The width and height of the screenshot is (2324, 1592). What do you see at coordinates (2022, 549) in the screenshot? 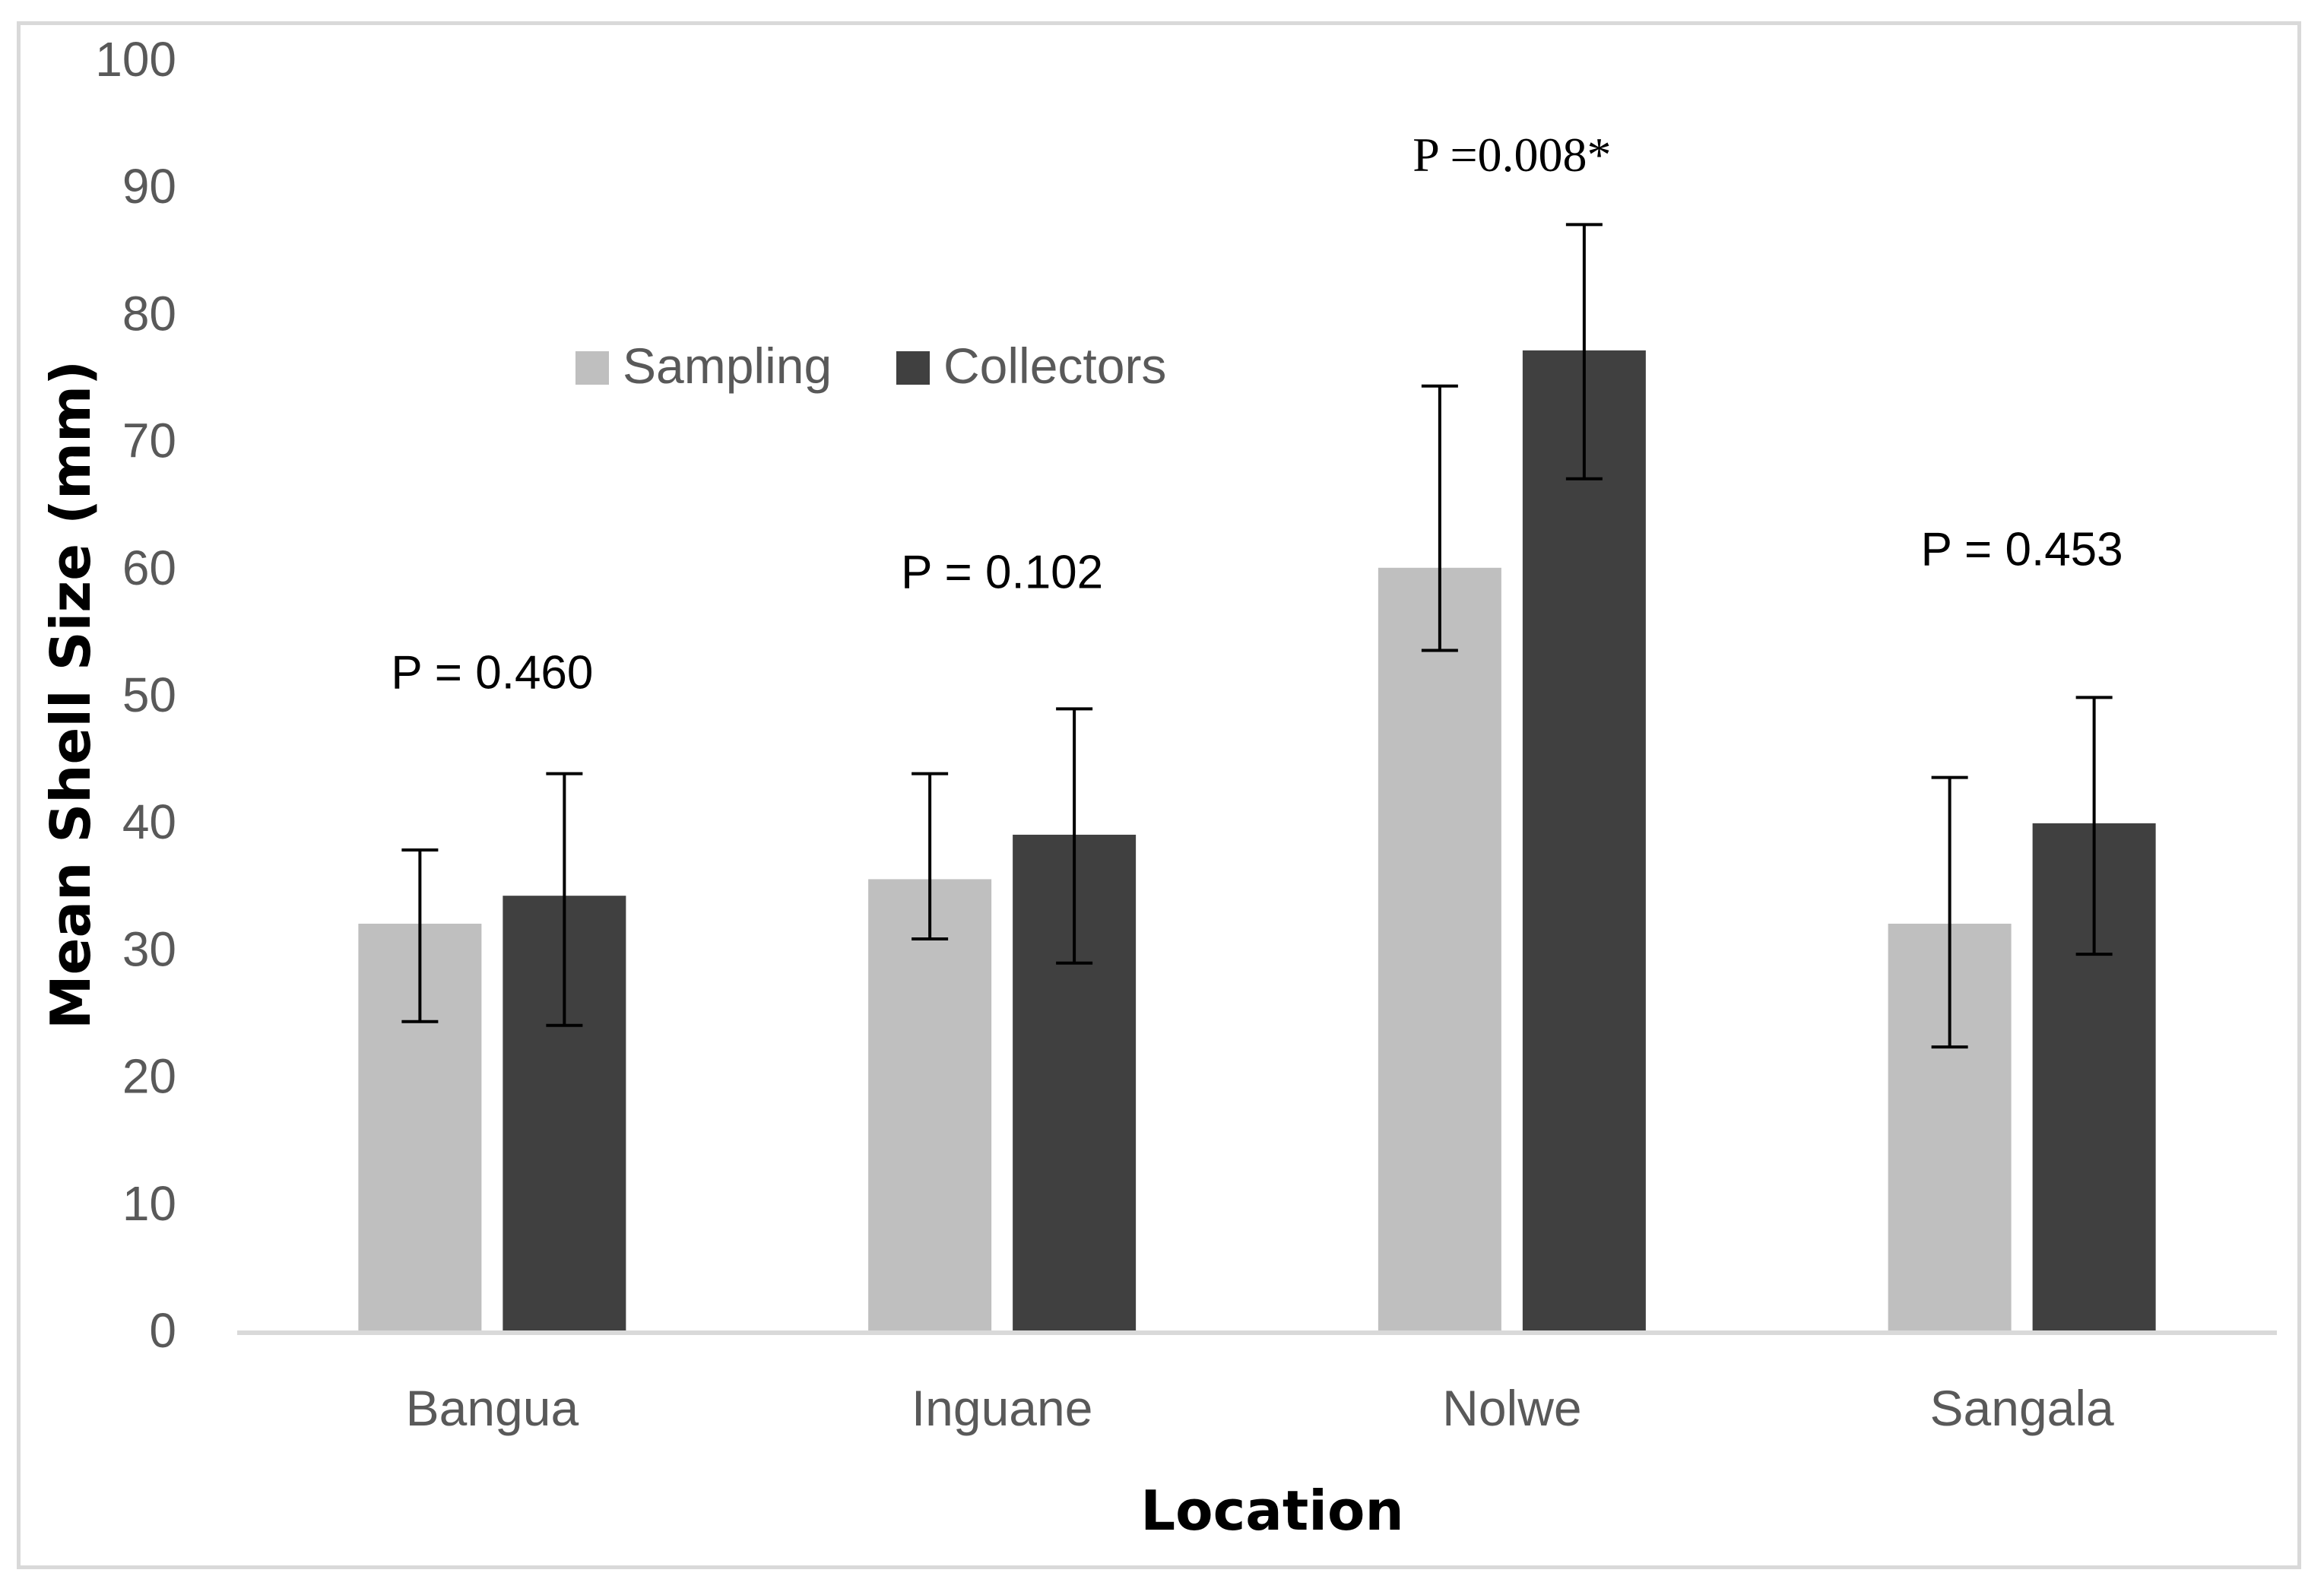
I see `p-value-annotation-sangala: P = 0.453` at bounding box center [2022, 549].